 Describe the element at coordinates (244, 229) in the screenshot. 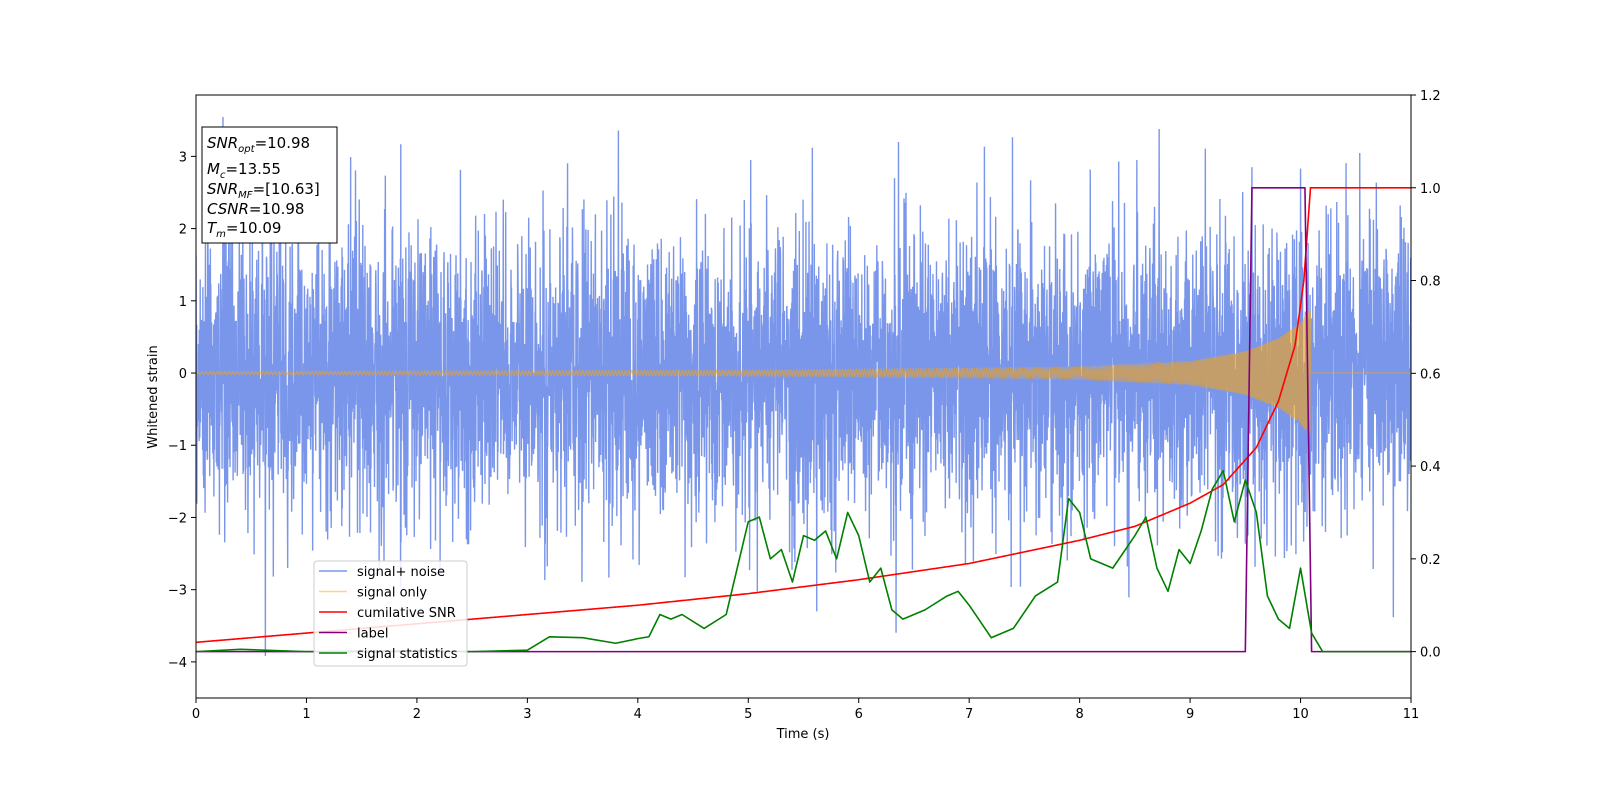

I see `stats-tm: Tm=10.09` at that location.